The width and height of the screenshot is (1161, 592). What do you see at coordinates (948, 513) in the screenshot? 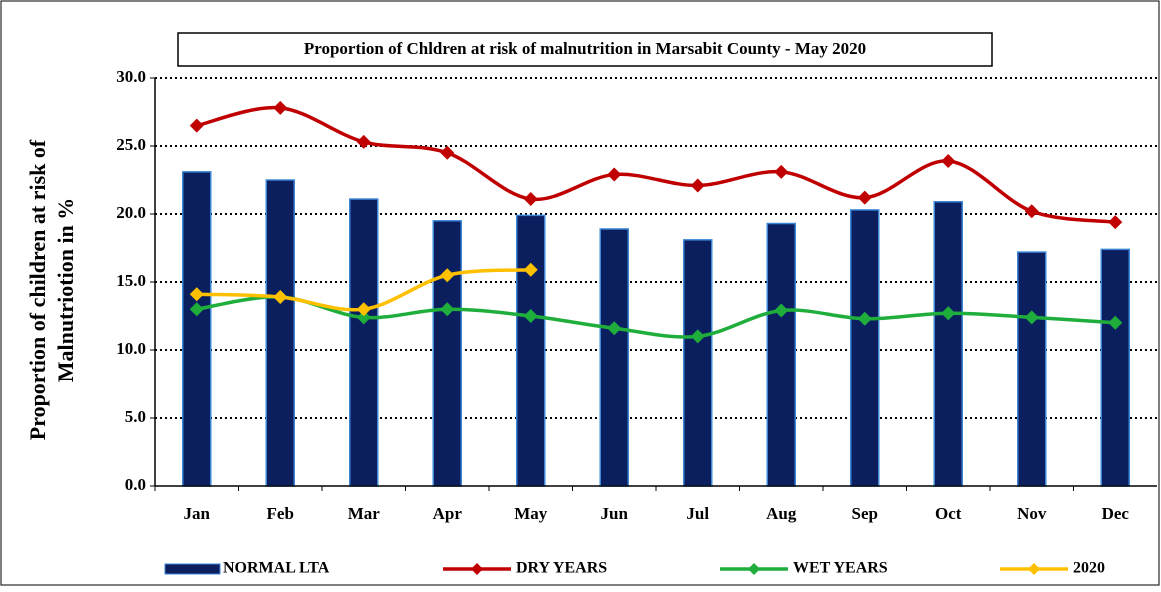
I see `x-tick-label: Oct` at bounding box center [948, 513].